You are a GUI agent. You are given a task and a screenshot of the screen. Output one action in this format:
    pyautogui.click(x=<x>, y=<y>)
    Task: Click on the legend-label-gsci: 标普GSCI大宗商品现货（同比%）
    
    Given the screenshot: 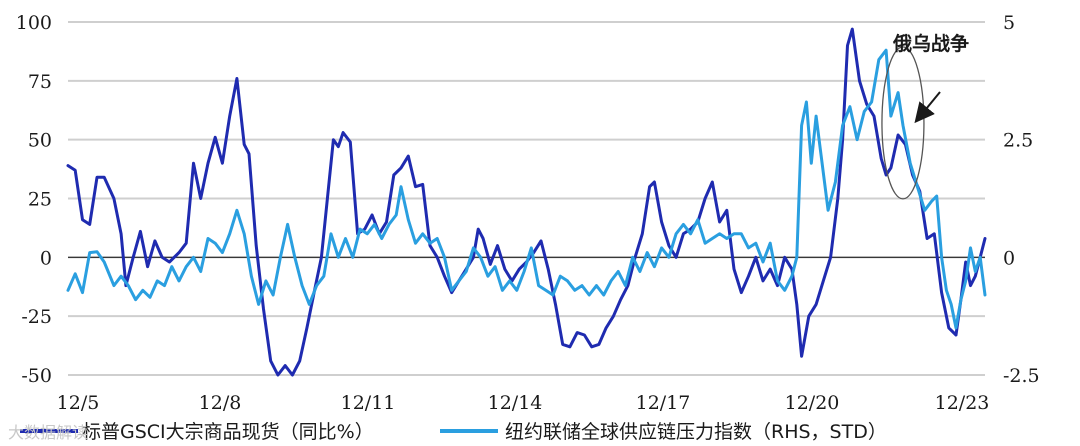 What is the action you would take?
    pyautogui.click(x=228, y=432)
    